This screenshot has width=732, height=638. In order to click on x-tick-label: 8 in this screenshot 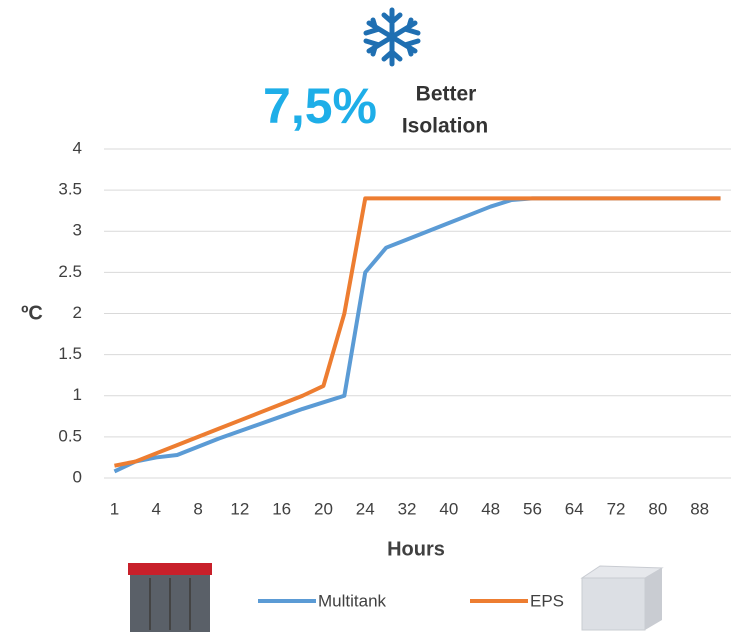, I will do `click(197, 508)`.